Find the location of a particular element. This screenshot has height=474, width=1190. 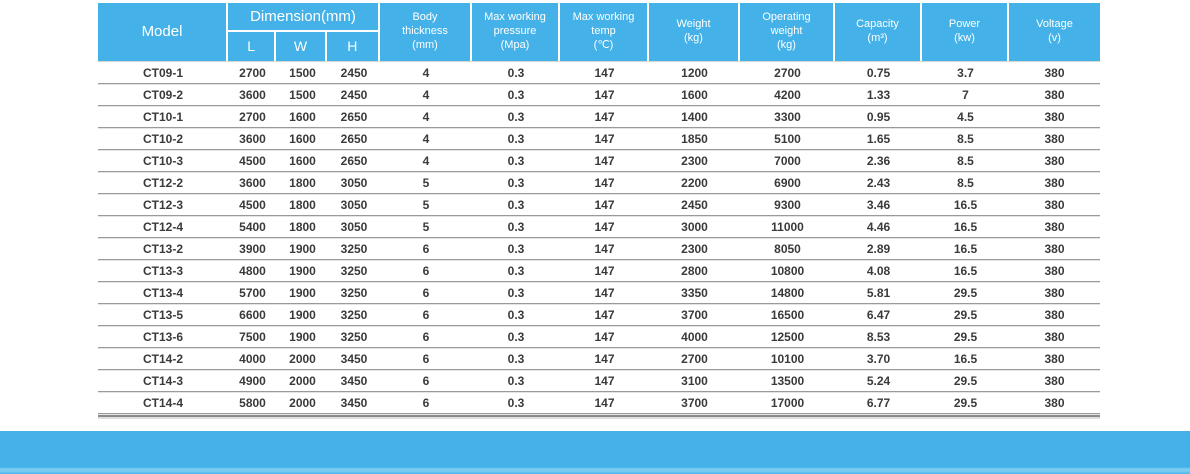

header-max-working-temp: Max working temp (℃) is located at coordinates (604, 32).